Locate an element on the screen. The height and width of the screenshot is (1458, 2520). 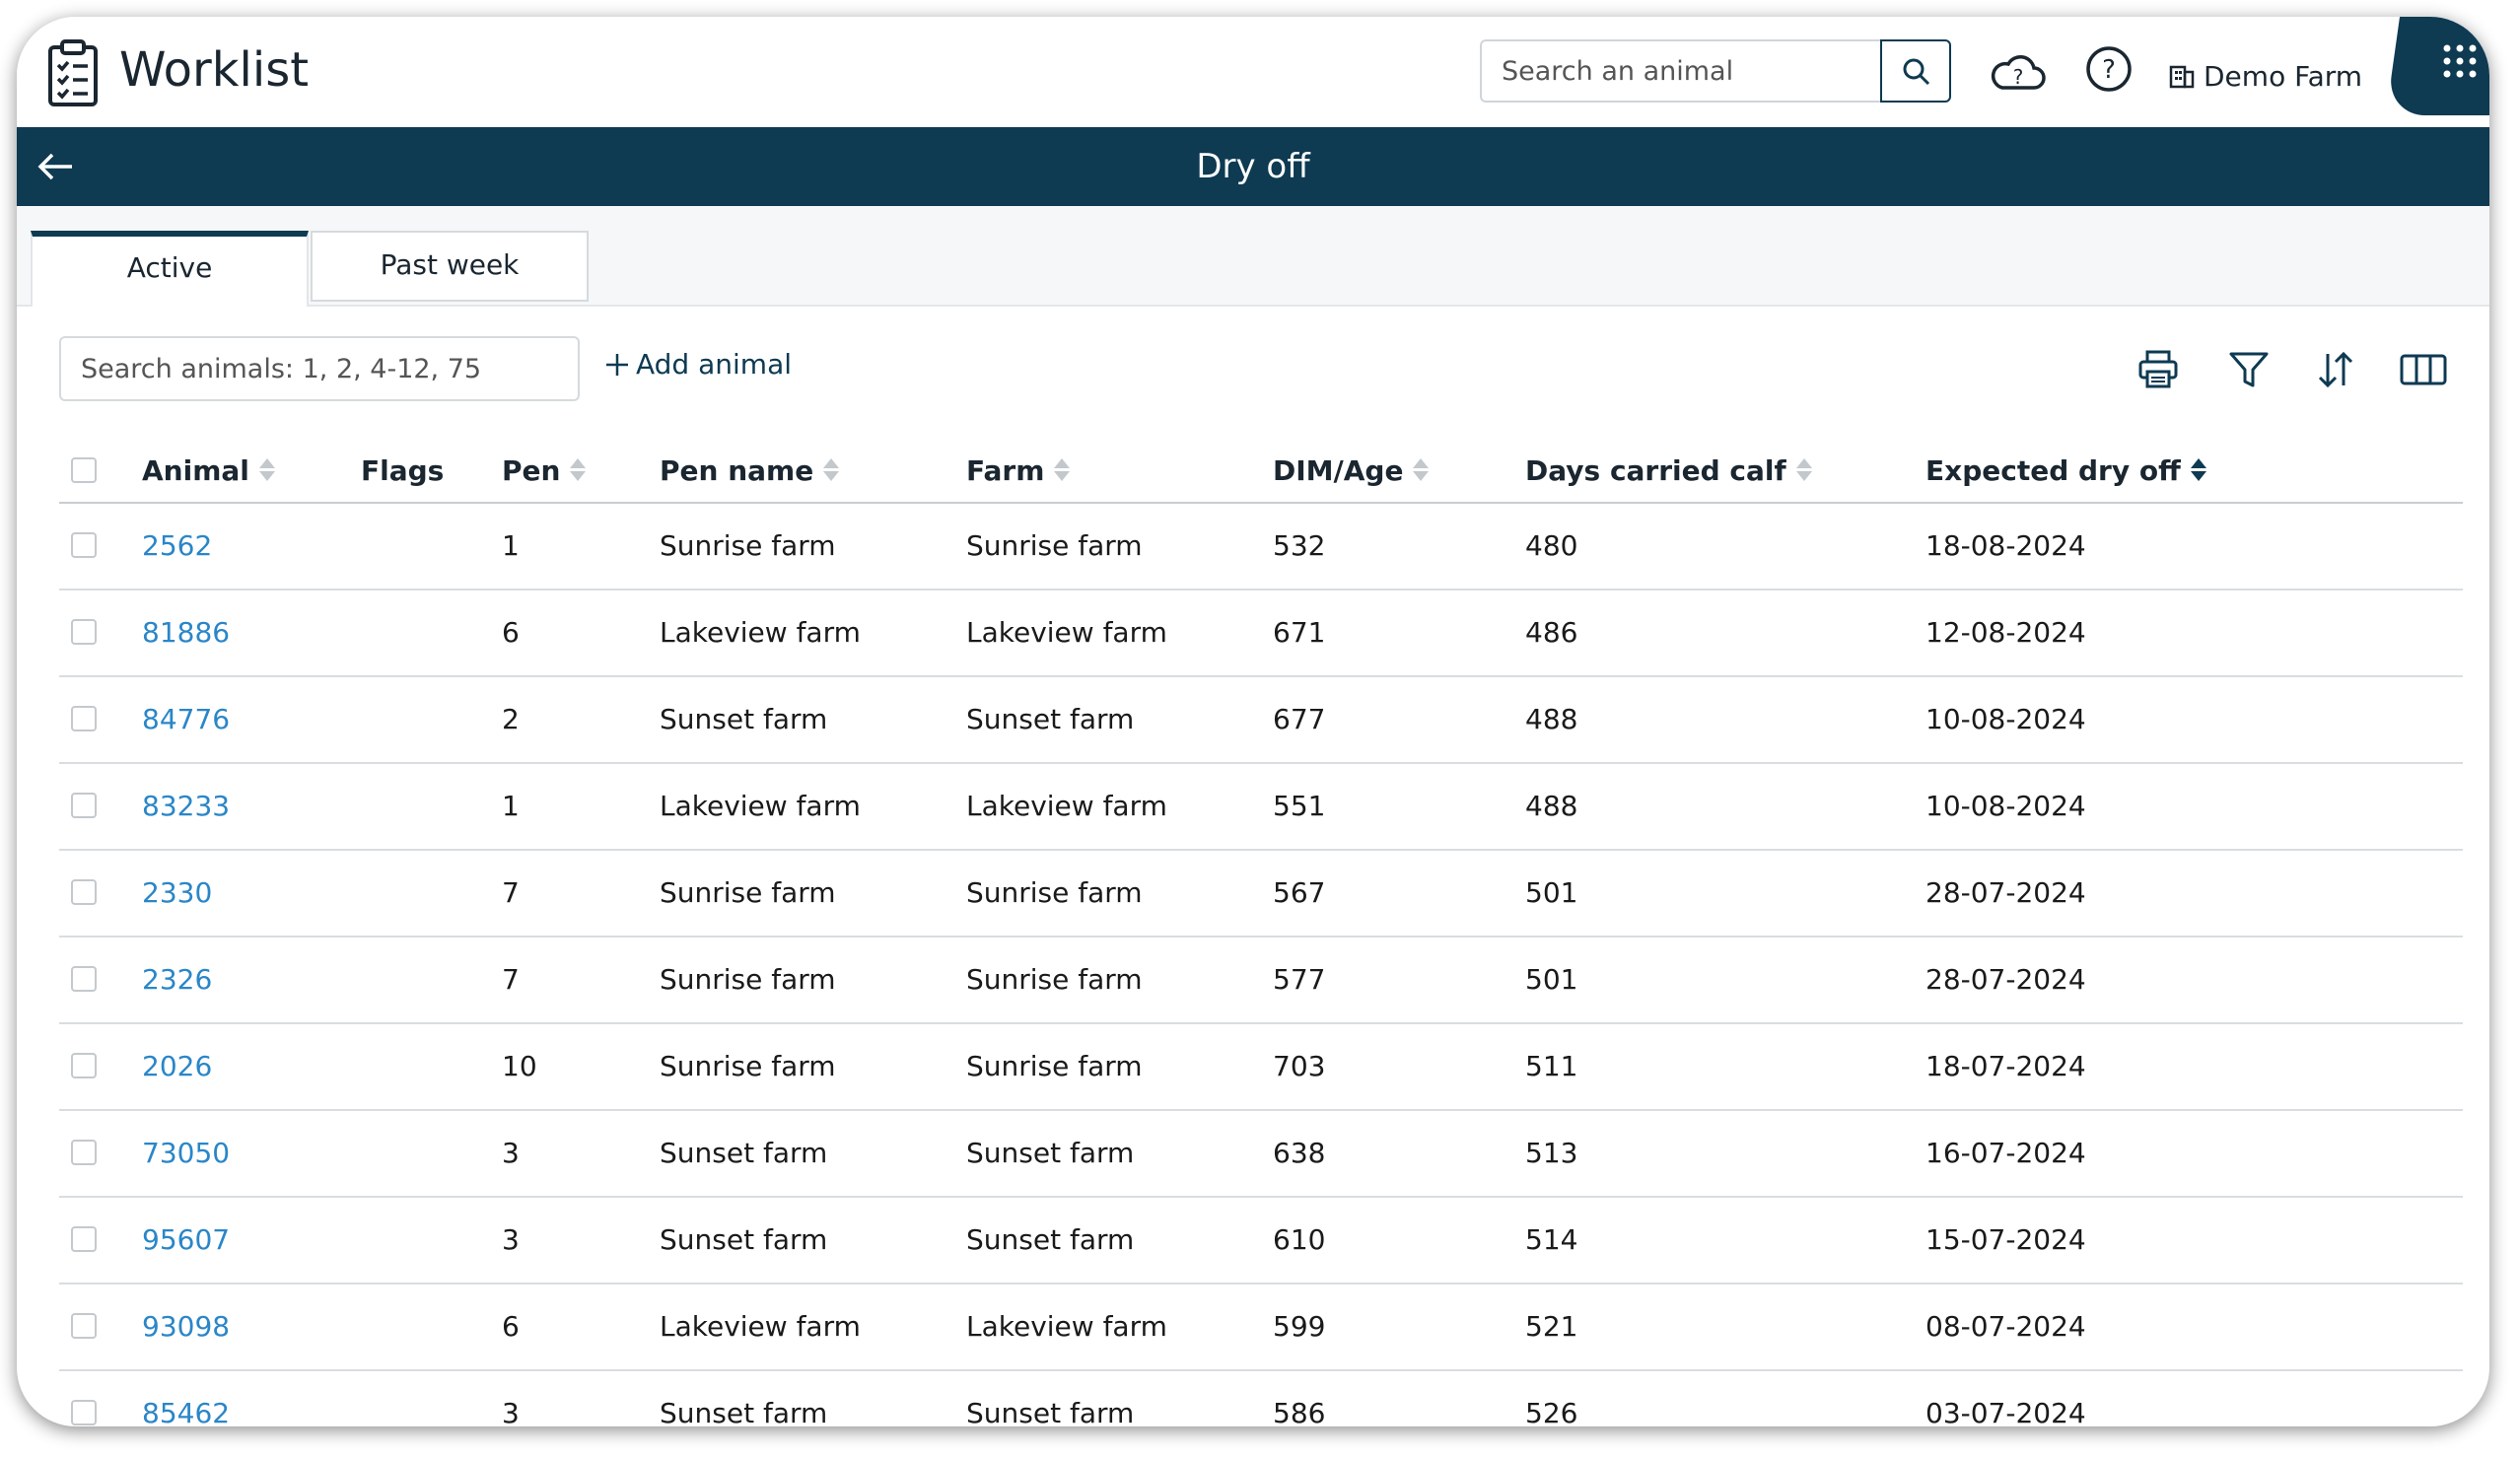
days-carried-calf-cell: 511 is located at coordinates (1551, 1065).